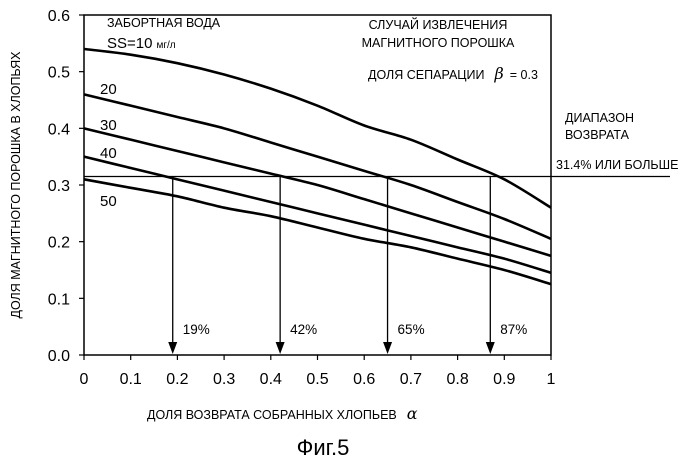 The image size is (699, 465). Describe the element at coordinates (303, 329) in the screenshot. I see `arrow-label: 42%` at that location.